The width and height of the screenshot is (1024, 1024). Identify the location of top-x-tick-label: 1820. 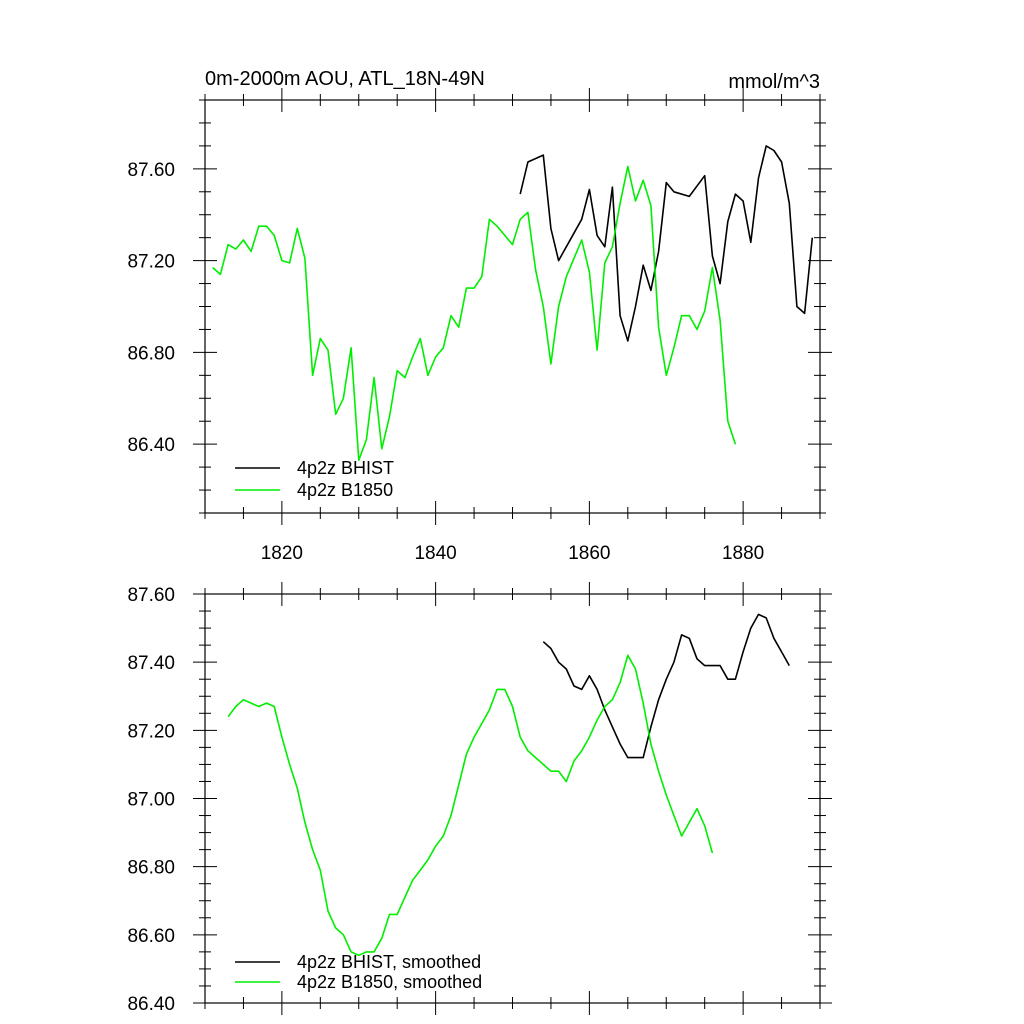
(282, 553).